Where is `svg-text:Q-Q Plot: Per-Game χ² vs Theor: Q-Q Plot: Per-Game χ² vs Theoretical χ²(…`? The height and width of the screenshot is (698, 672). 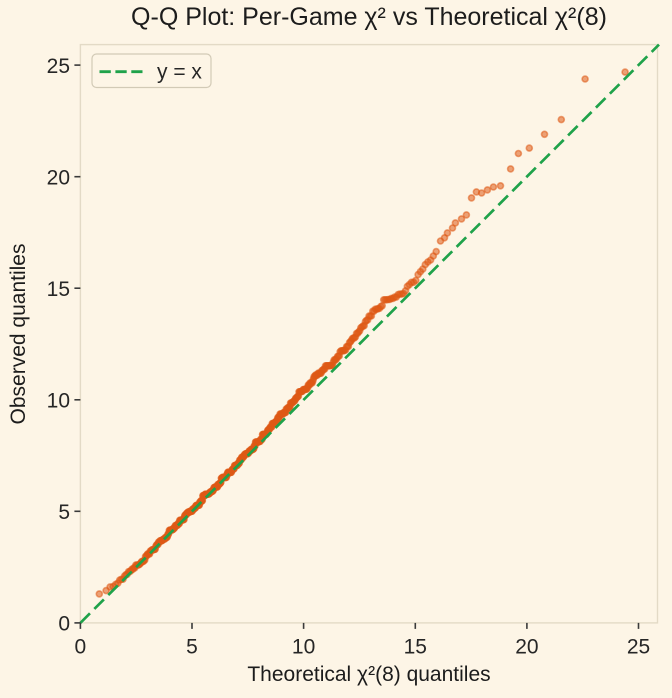 svg-text:Q-Q Plot: Per-Game χ² vs Theor: Q-Q Plot: Per-Game χ² vs Theoretical χ²(… is located at coordinates (369, 17).